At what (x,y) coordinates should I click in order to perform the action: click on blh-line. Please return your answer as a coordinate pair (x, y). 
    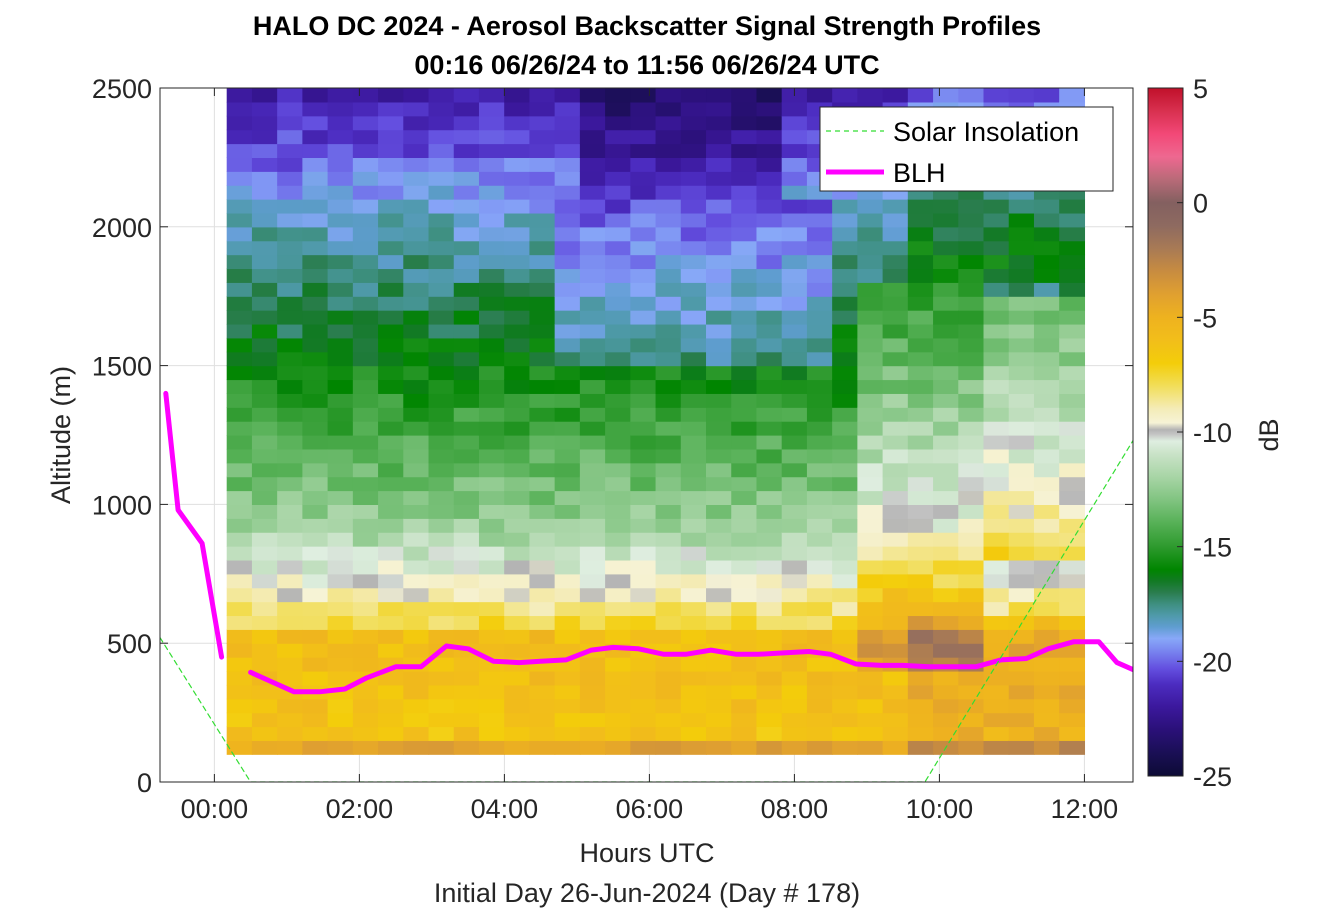
    Looking at the image, I should click on (690, 667).